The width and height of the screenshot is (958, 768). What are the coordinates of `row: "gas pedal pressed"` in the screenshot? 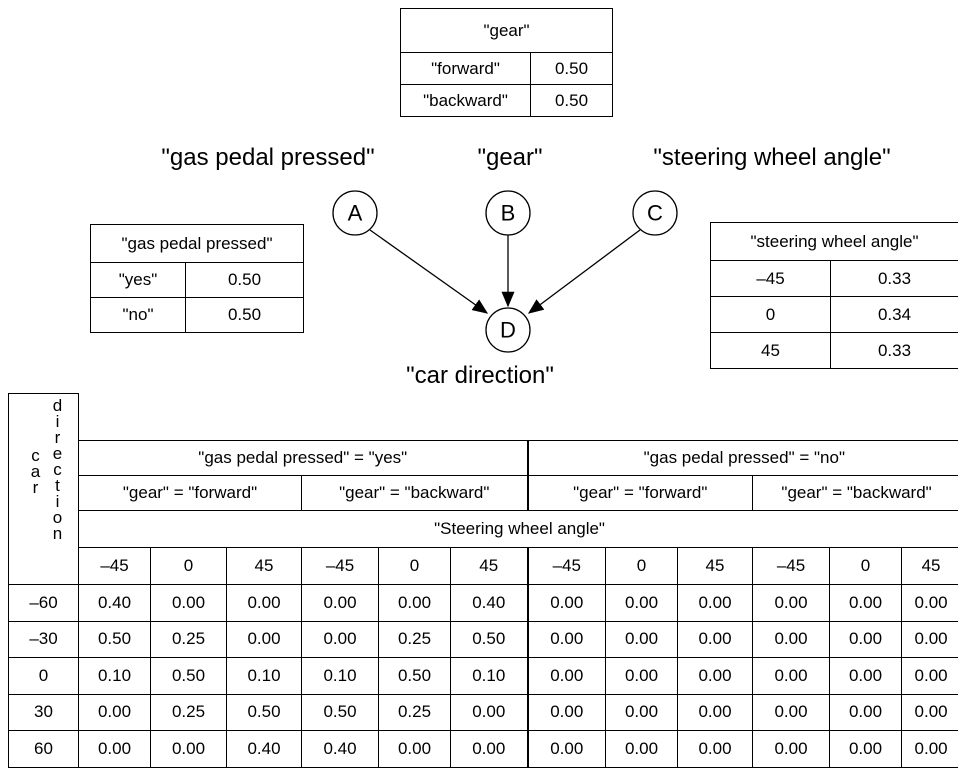 It's located at (197, 244).